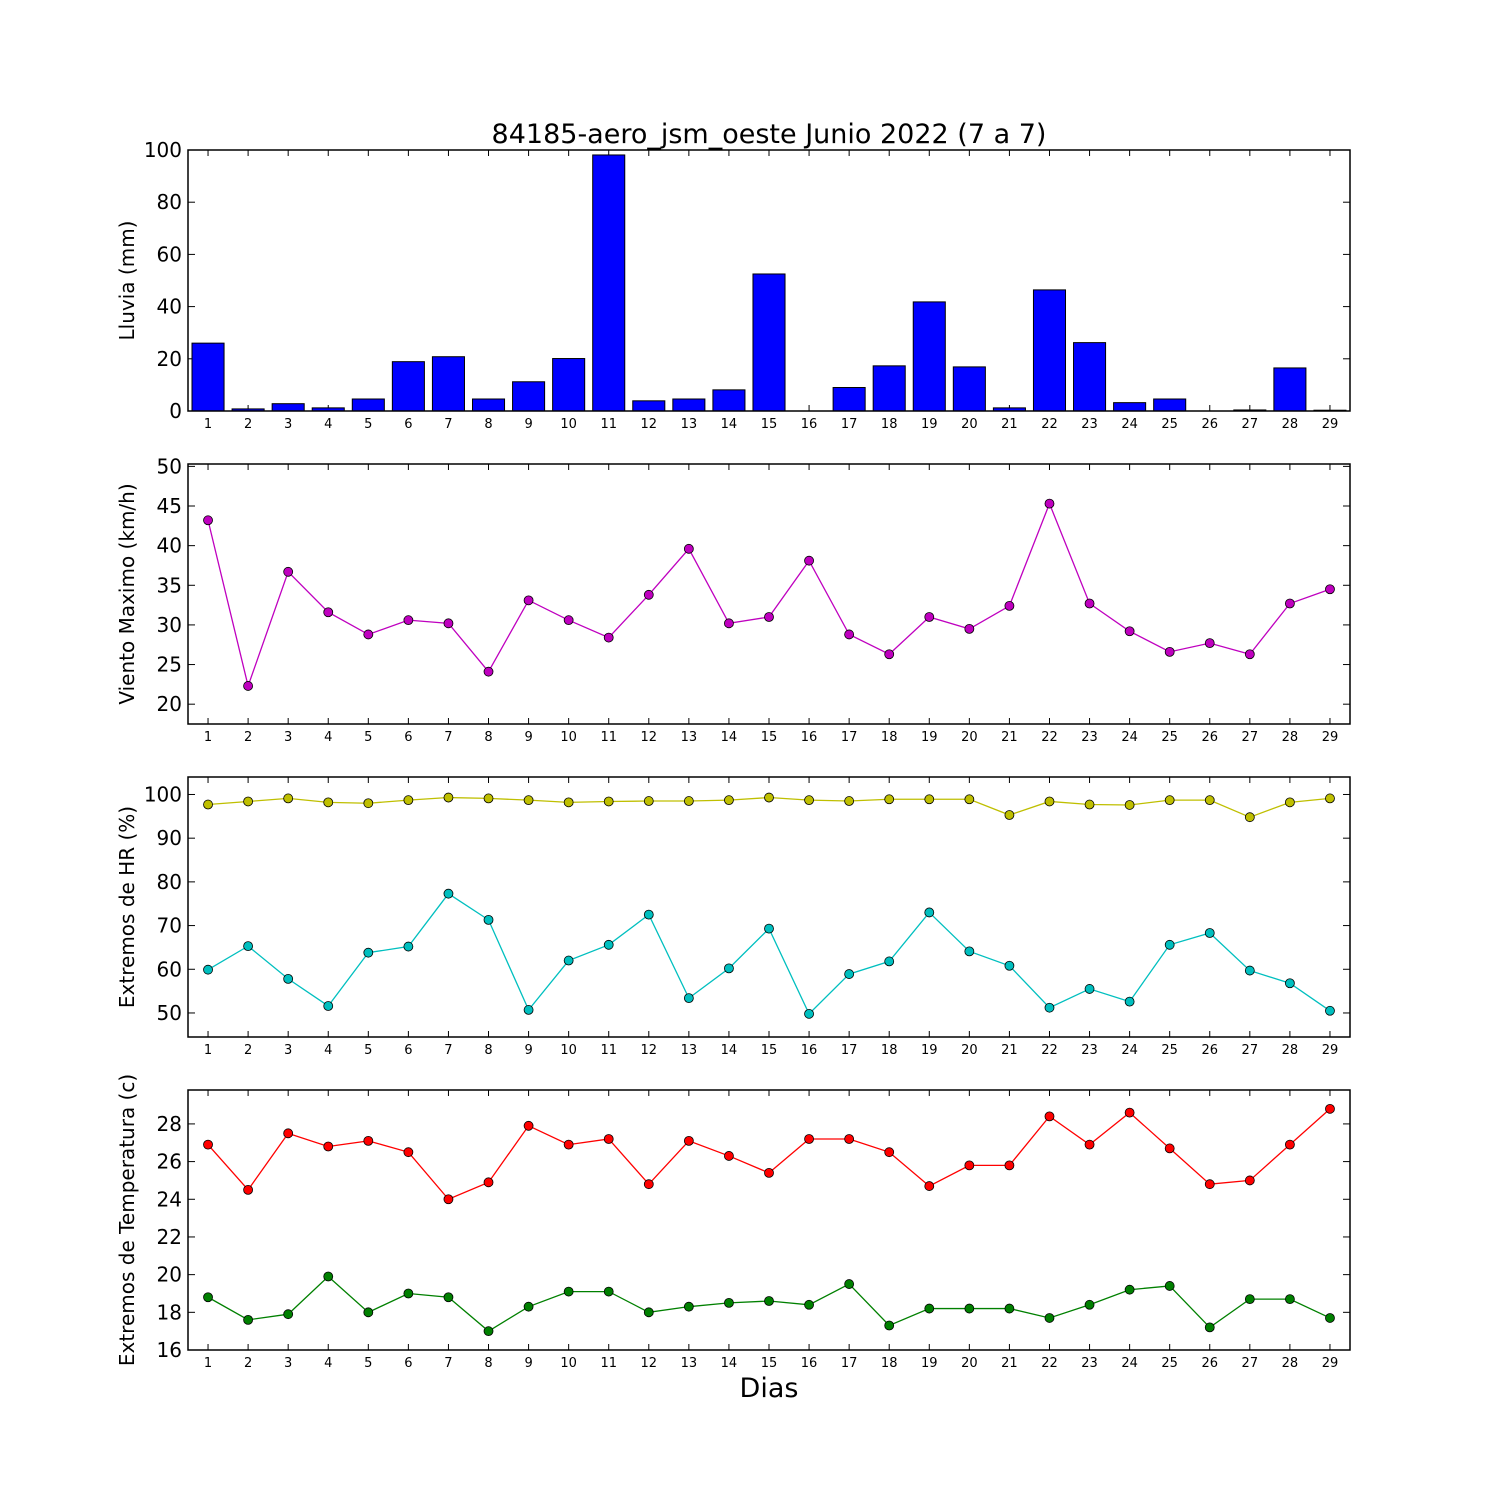 The width and height of the screenshot is (1500, 1500). What do you see at coordinates (169, 1199) in the screenshot?
I see `y-tick-label: 24` at bounding box center [169, 1199].